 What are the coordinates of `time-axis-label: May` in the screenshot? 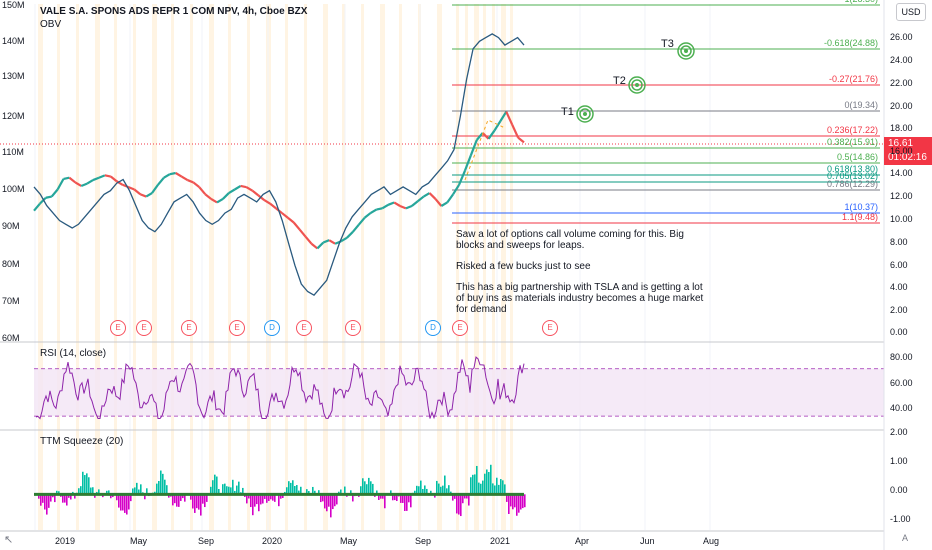 It's located at (349, 541).